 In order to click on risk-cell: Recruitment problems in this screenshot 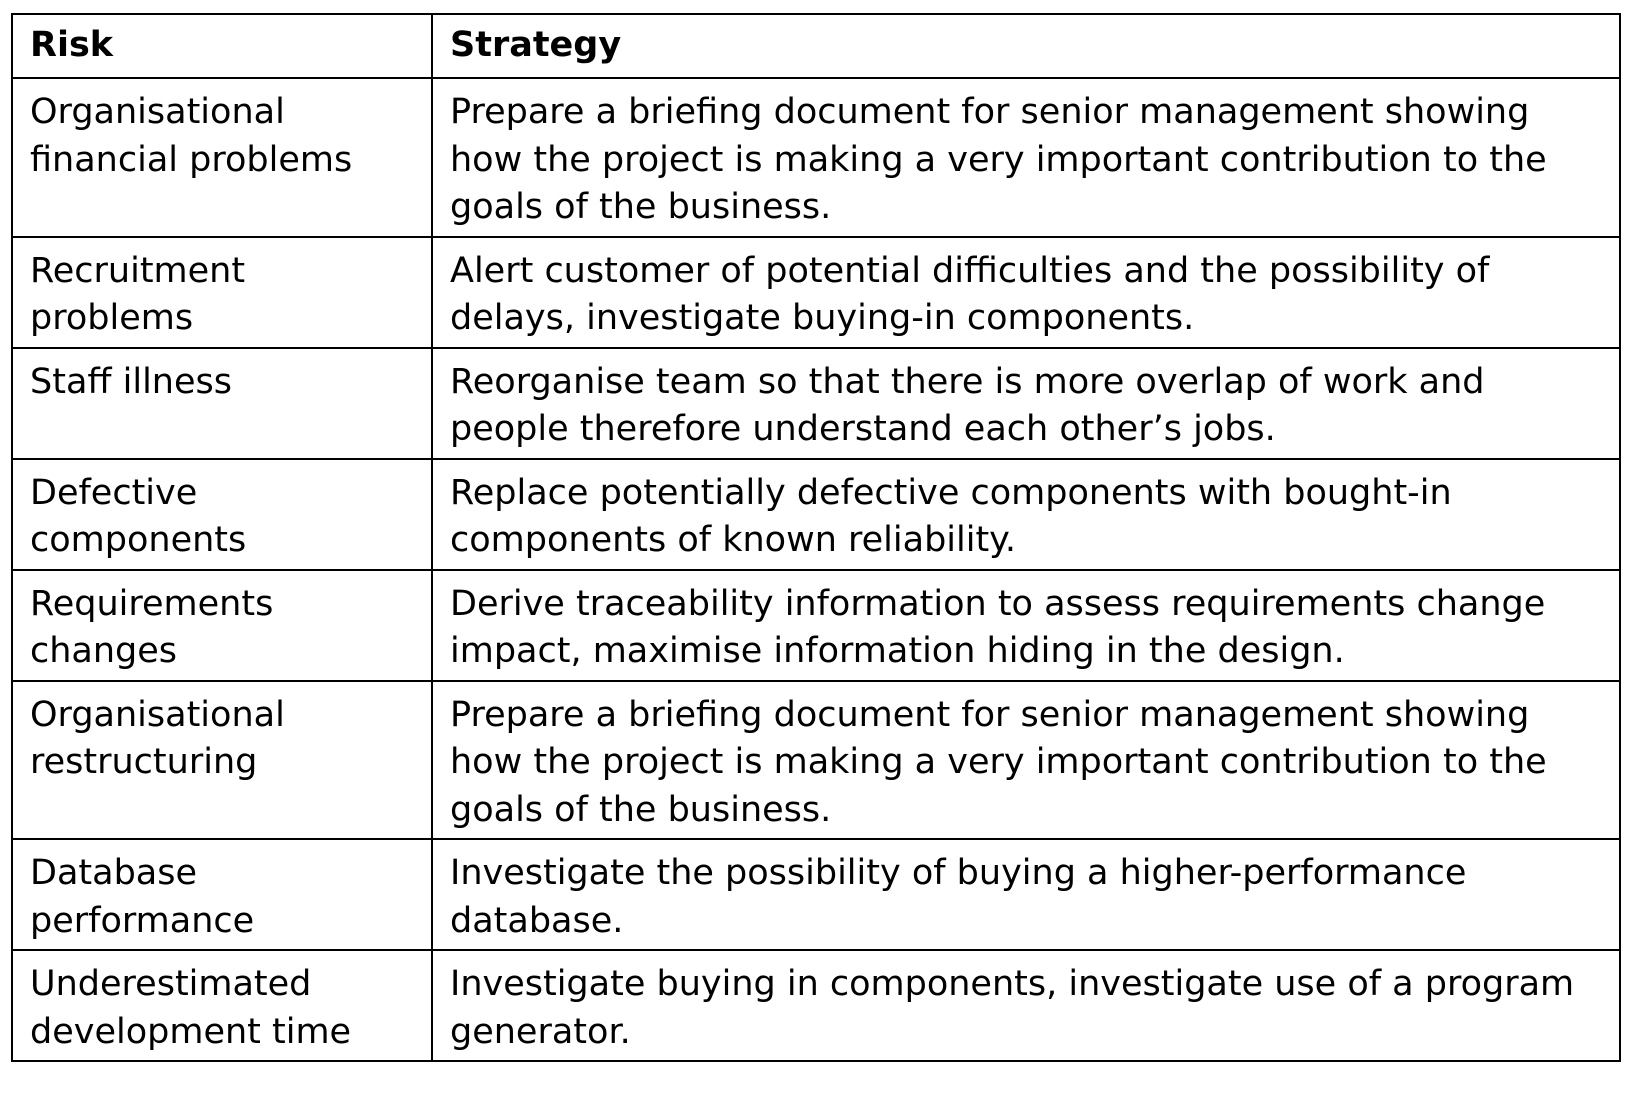, I will do `click(222, 292)`.